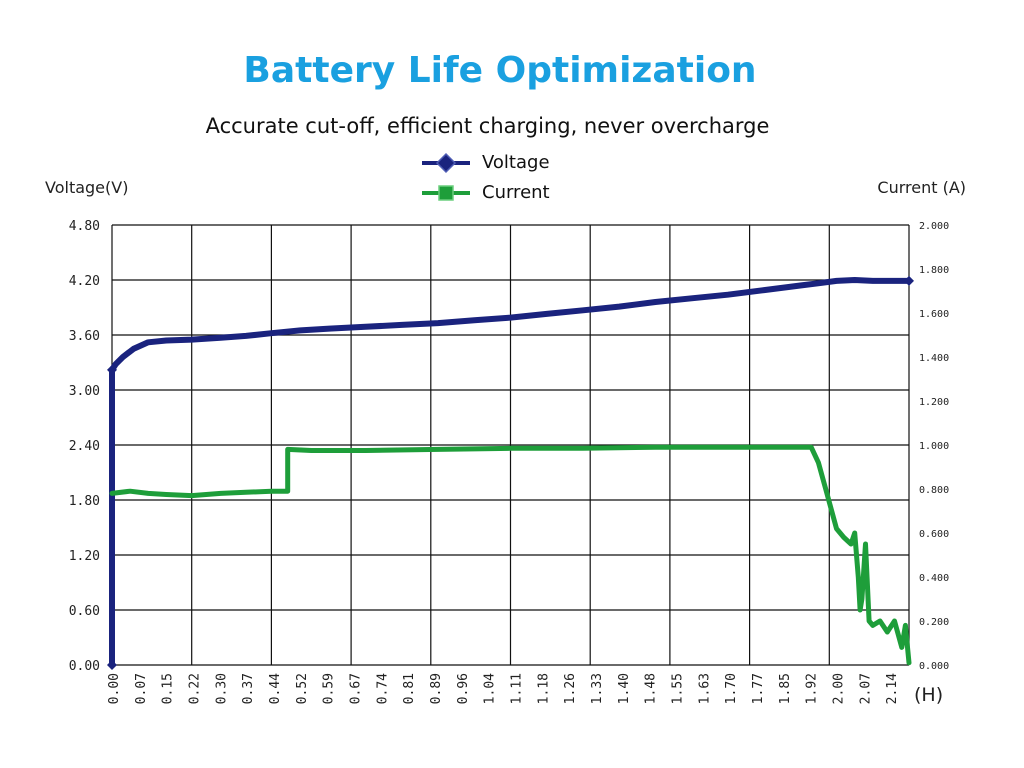 This screenshot has width=1024, height=768. I want to click on x-tick-label: 0.37, so click(248, 688).